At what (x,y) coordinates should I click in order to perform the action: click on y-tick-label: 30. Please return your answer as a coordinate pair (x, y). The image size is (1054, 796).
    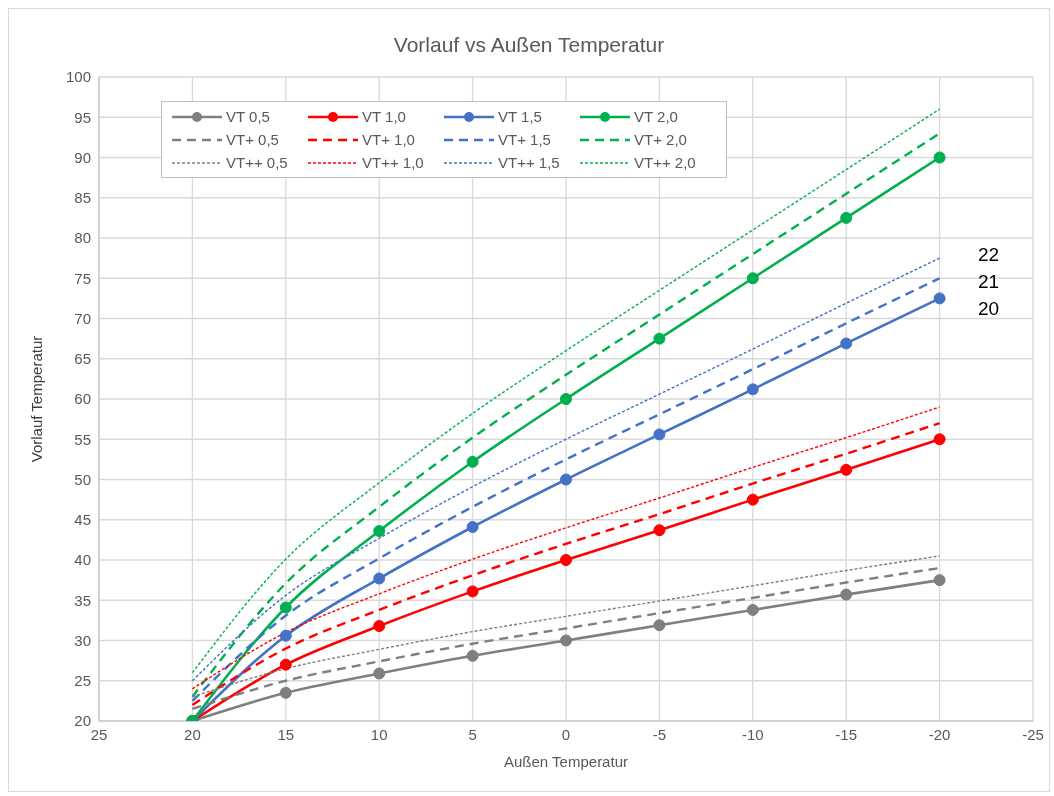
    Looking at the image, I should click on (82, 640).